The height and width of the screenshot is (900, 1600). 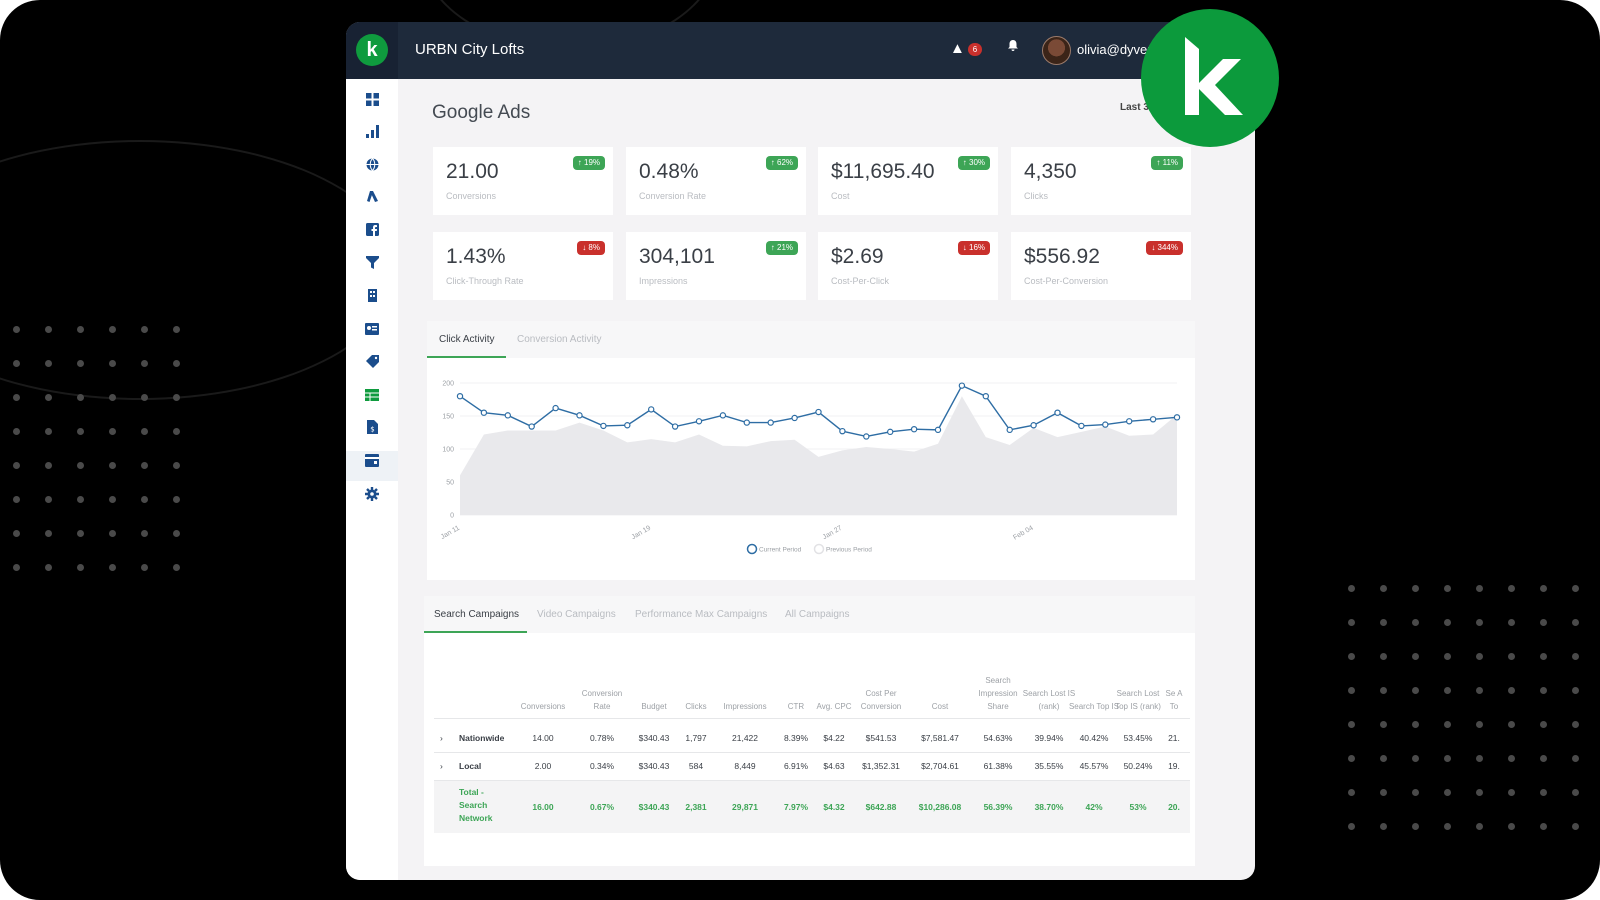 I want to click on decorative-dot-grid, so click(x=109, y=448).